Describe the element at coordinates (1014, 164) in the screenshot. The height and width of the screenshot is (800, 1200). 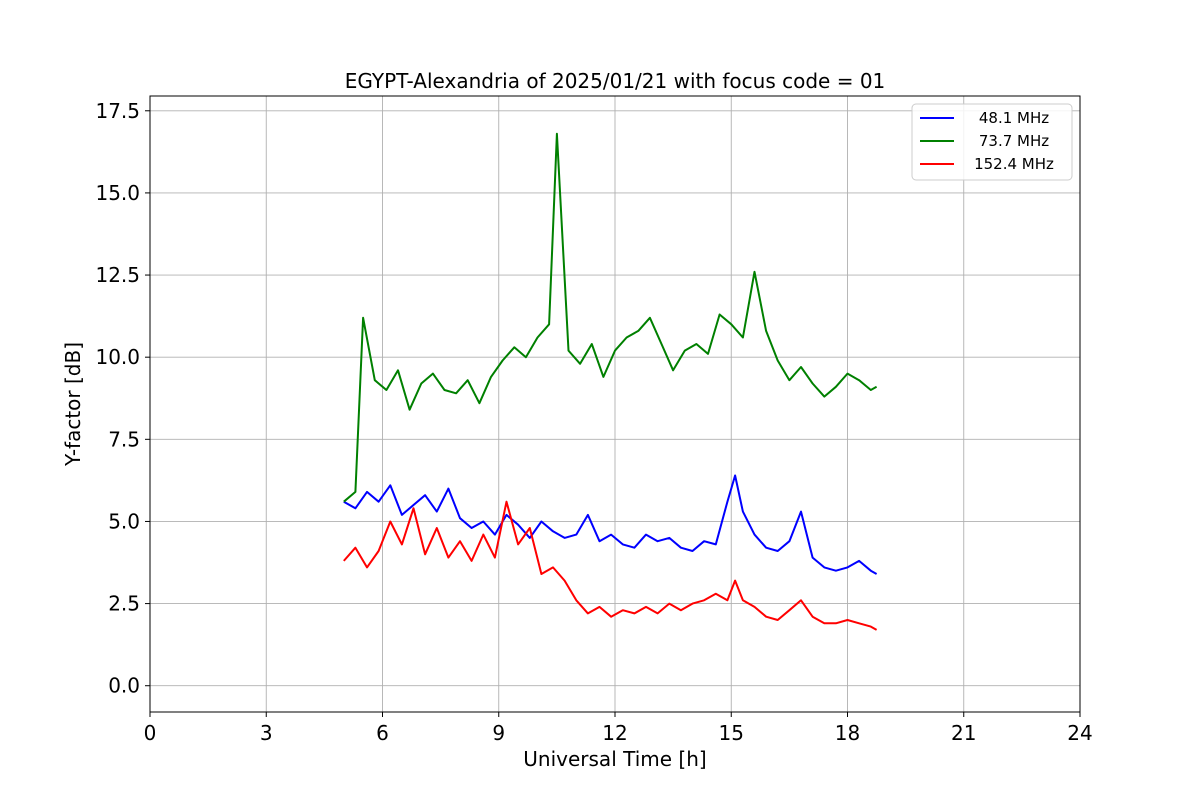
I see `legend-label-152mhz: 152.4 MHz` at that location.